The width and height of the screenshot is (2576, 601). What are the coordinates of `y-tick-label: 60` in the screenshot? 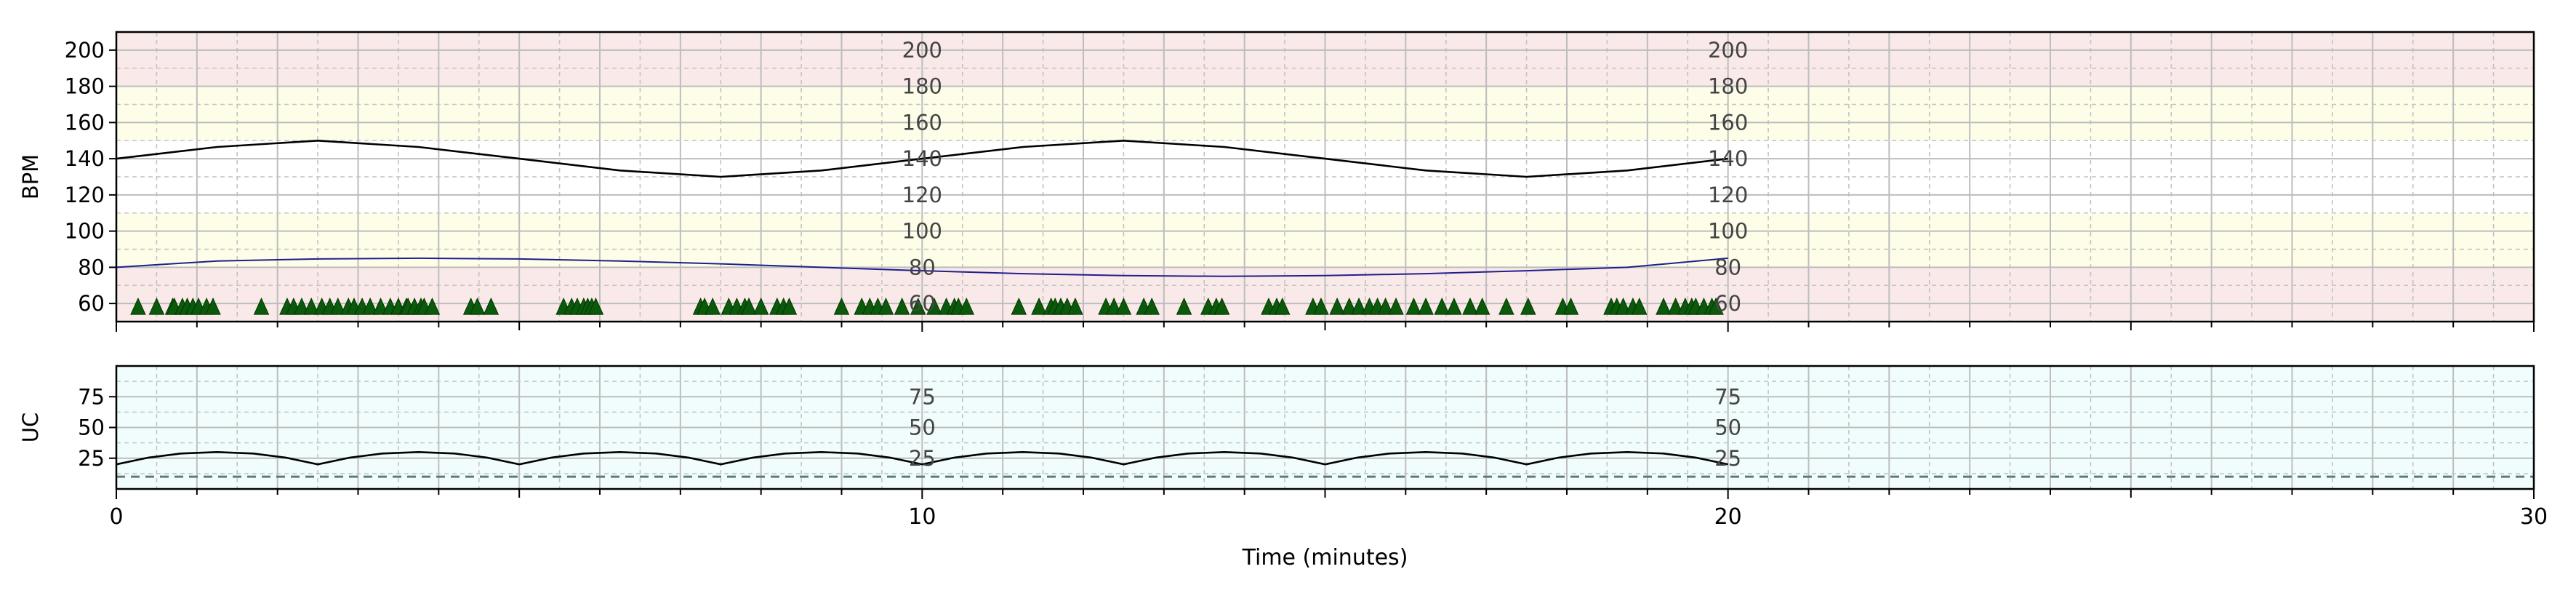 It's located at (92, 303).